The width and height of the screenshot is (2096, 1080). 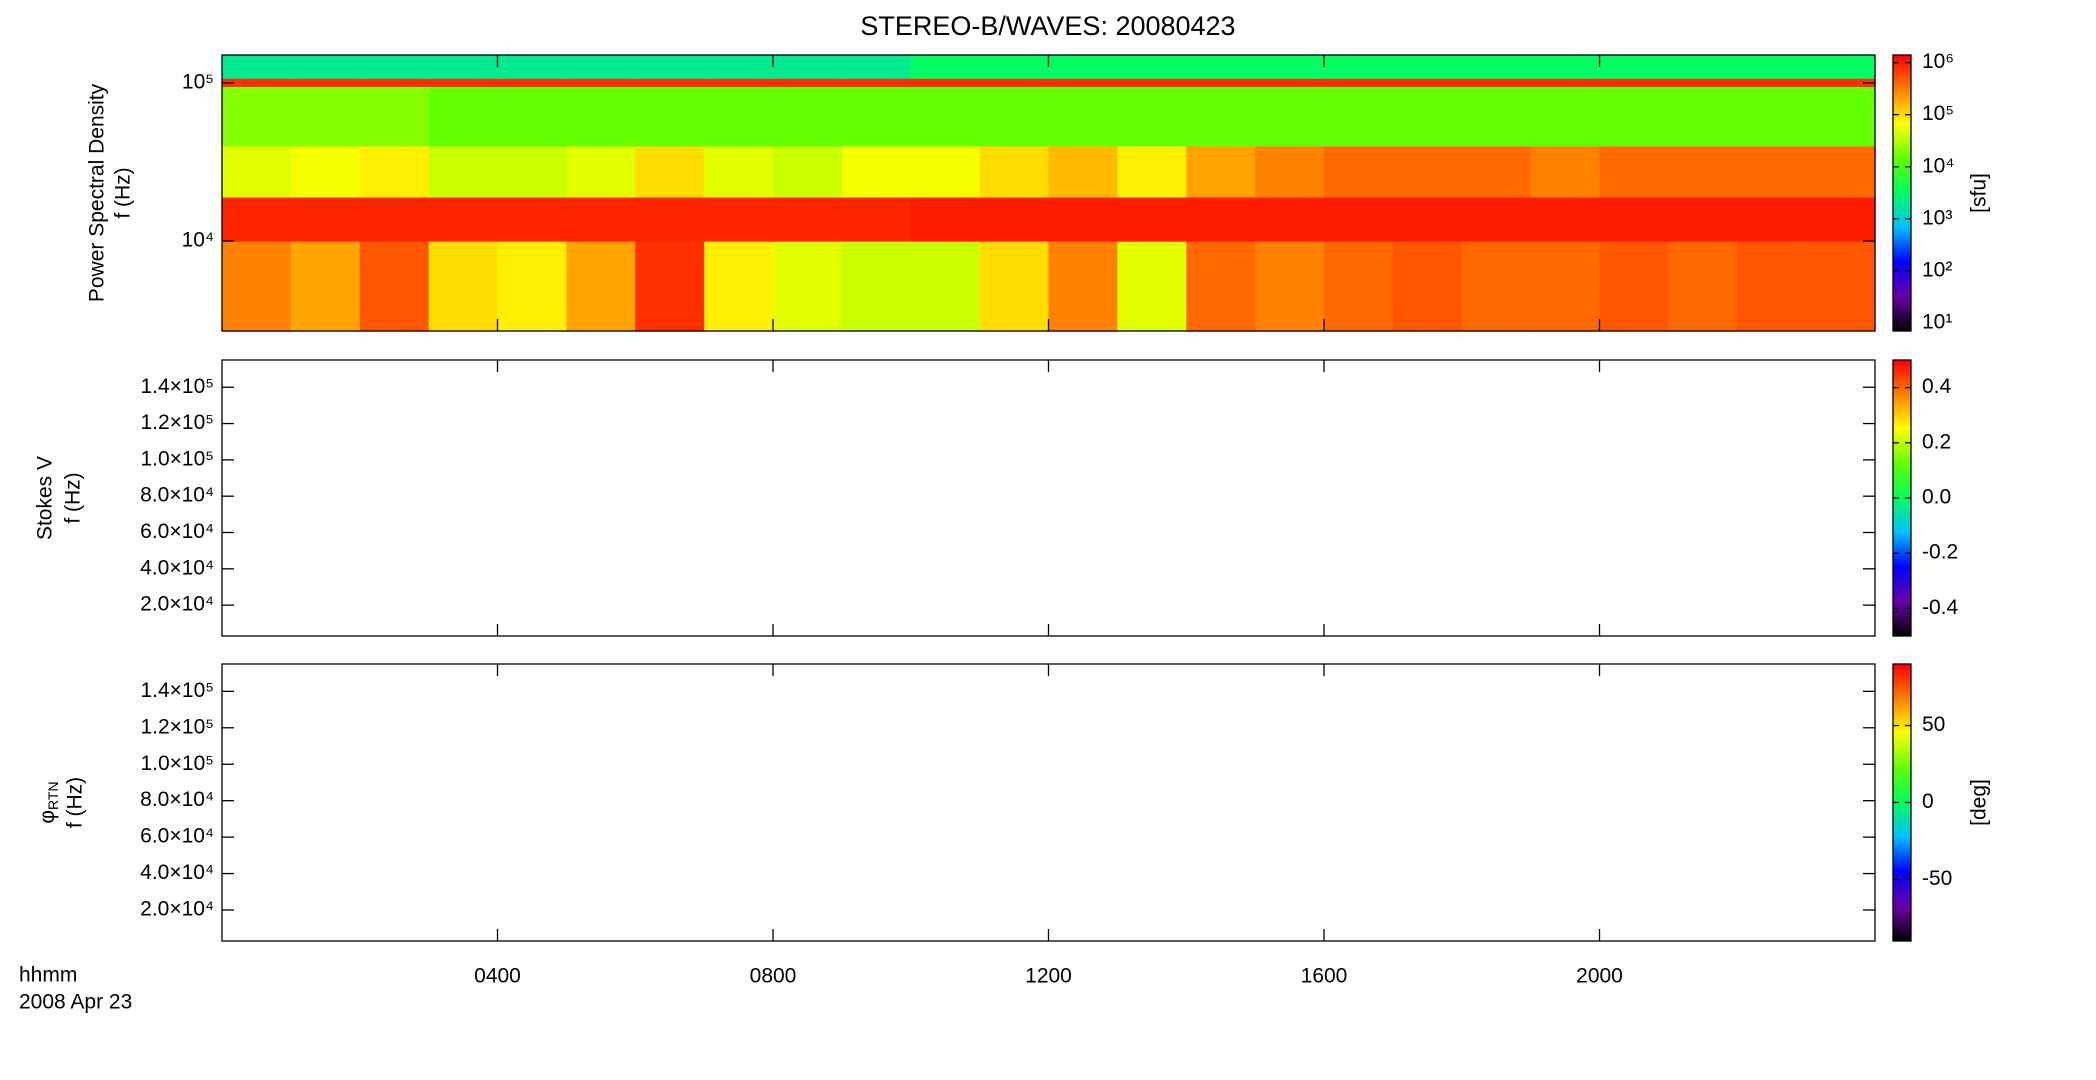 I want to click on colorbar-label: [deg], so click(x=1979, y=802).